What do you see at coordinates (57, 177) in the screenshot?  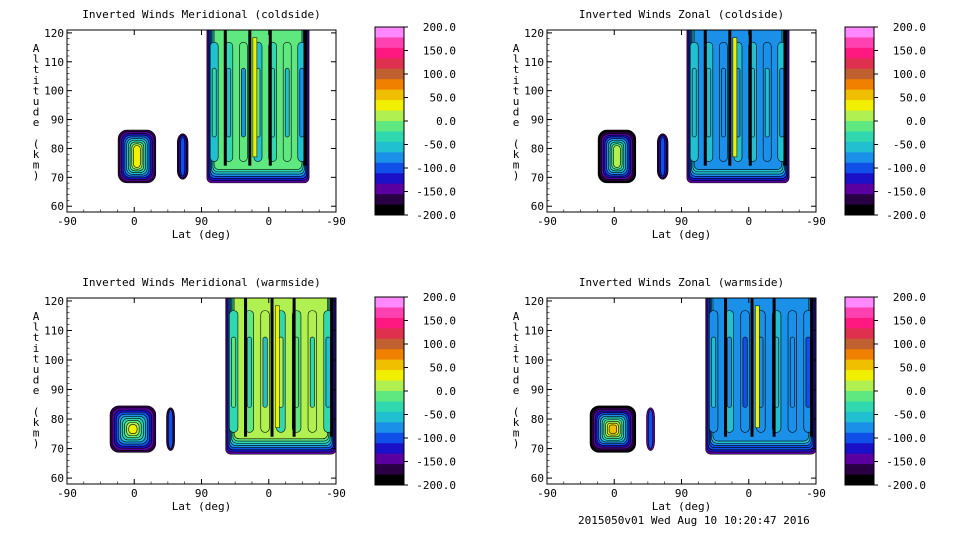 I see `y-tick-label: 70` at bounding box center [57, 177].